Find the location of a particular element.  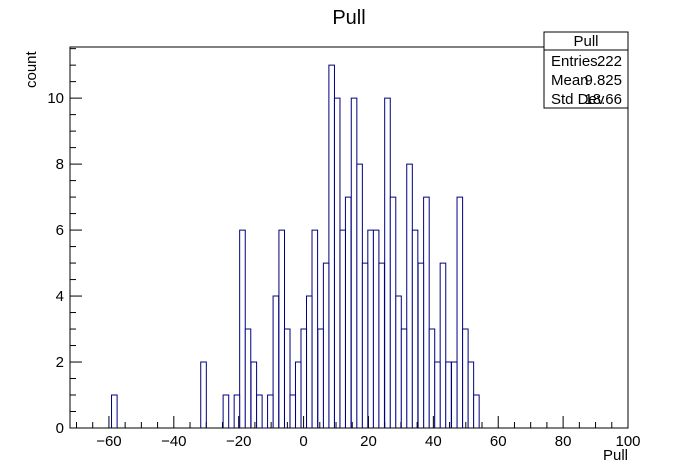

y-tick-label: 0 is located at coordinates (60, 428).